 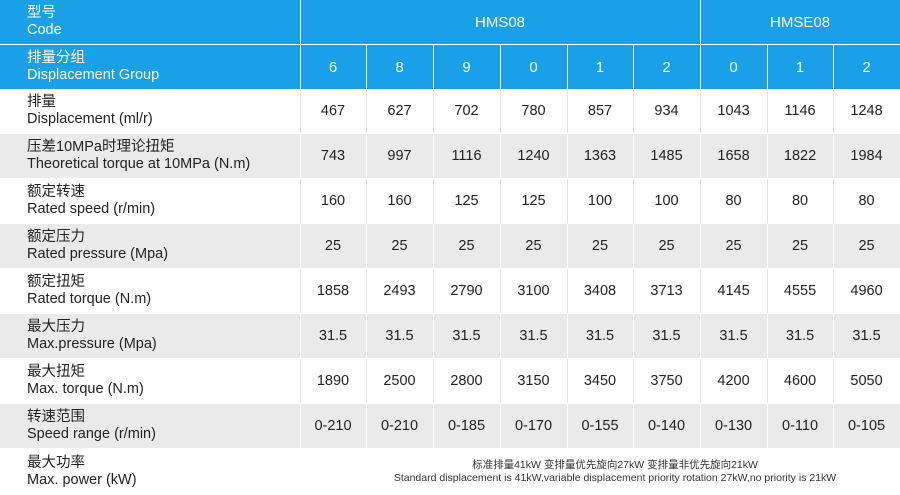 What do you see at coordinates (500, 22) in the screenshot?
I see `model-hms08: HMS08` at bounding box center [500, 22].